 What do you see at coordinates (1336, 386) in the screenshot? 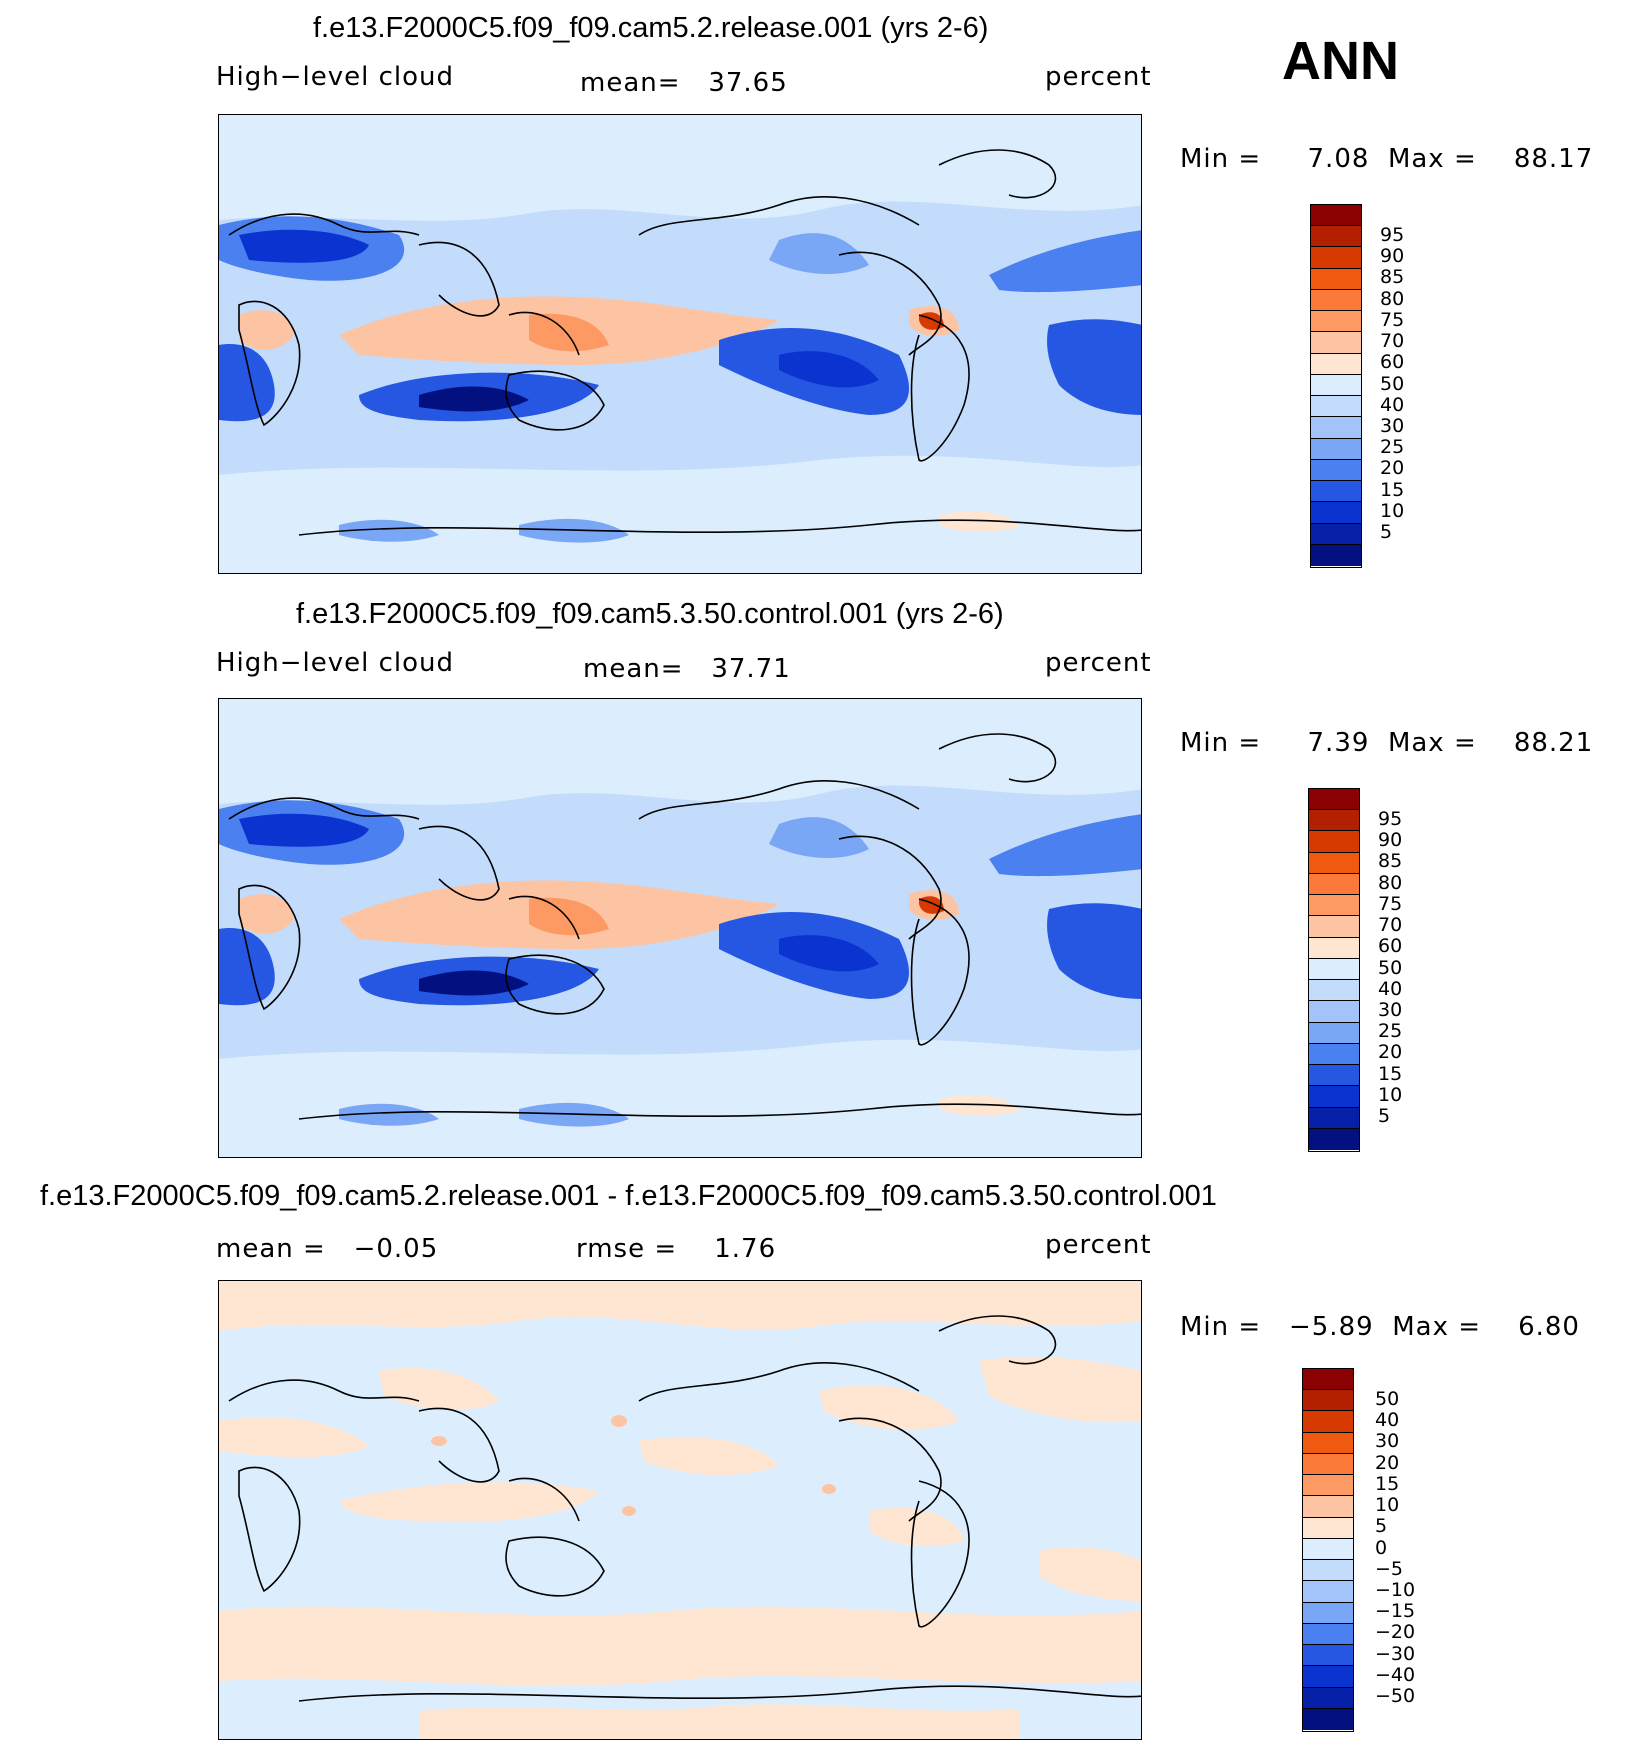
I see `panel-1-colorbar` at bounding box center [1336, 386].